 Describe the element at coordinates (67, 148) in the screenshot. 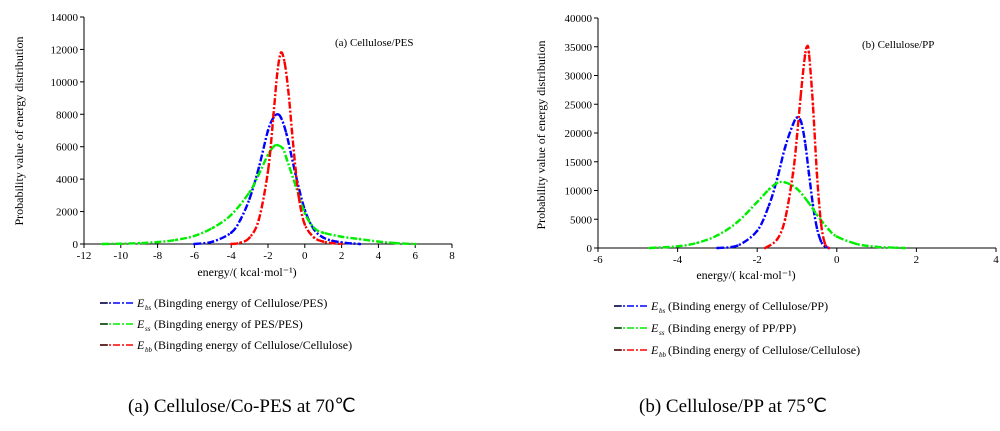

I see `chart-a-ytick-label: 6000` at that location.